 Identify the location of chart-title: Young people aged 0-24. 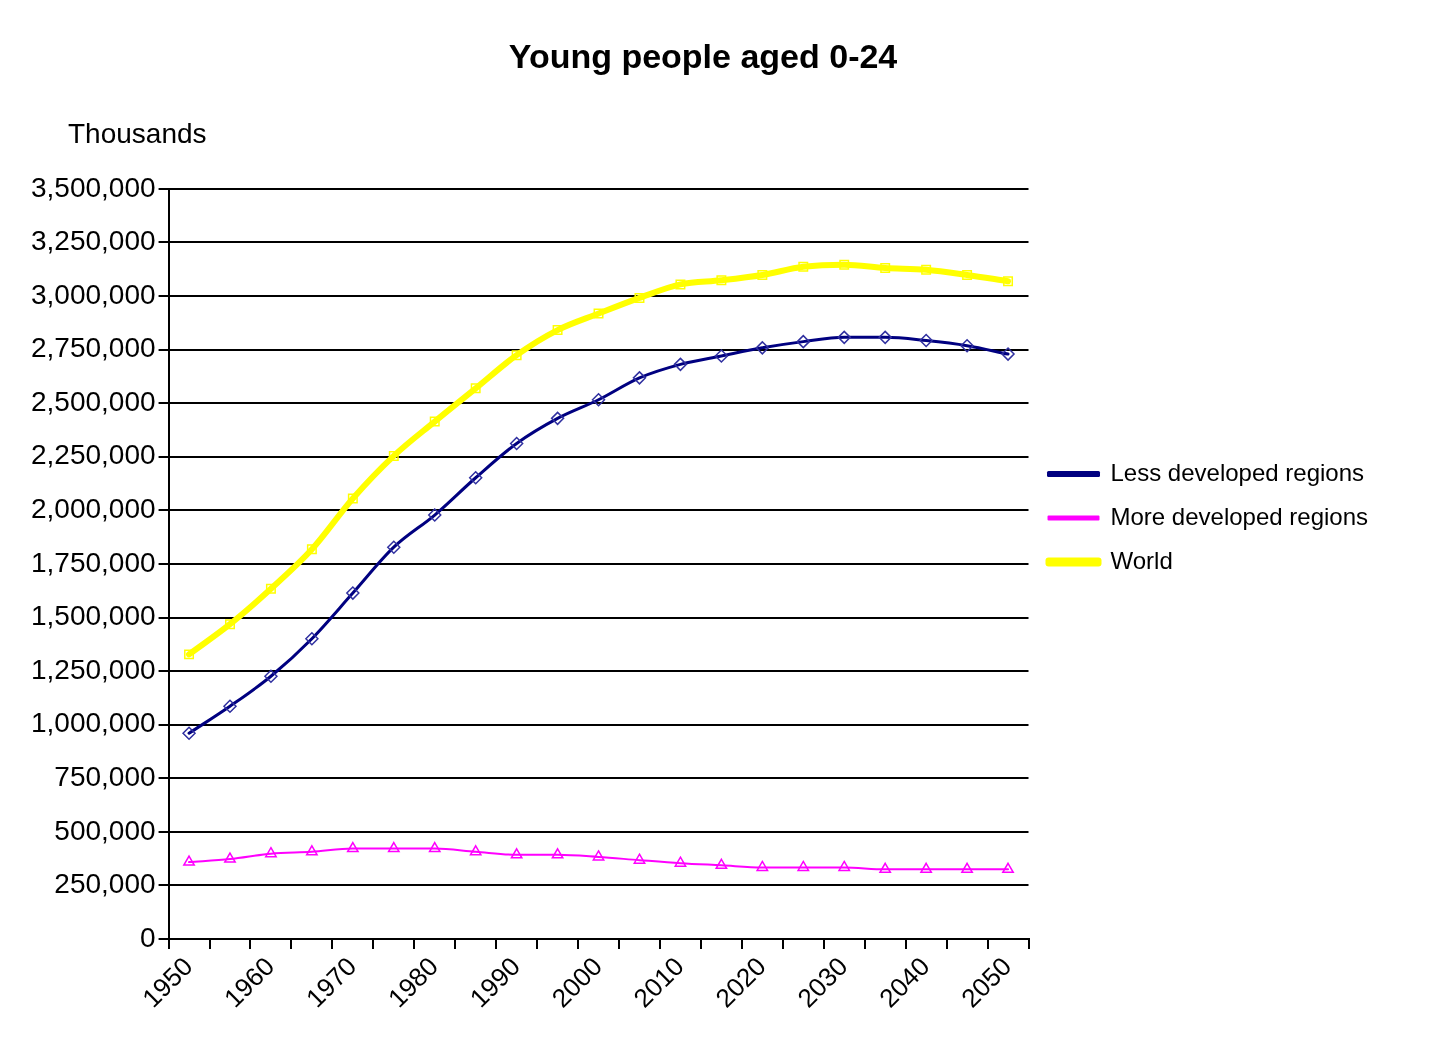
(703, 55).